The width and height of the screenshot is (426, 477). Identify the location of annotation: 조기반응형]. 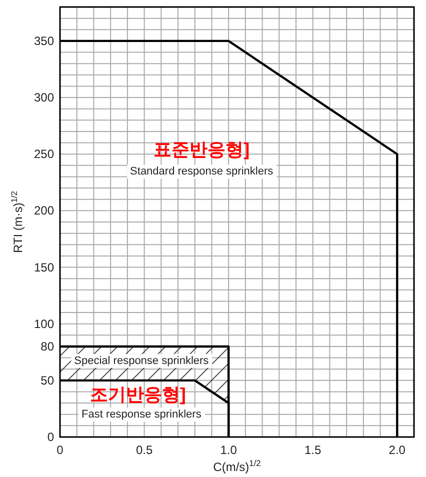
(138, 394).